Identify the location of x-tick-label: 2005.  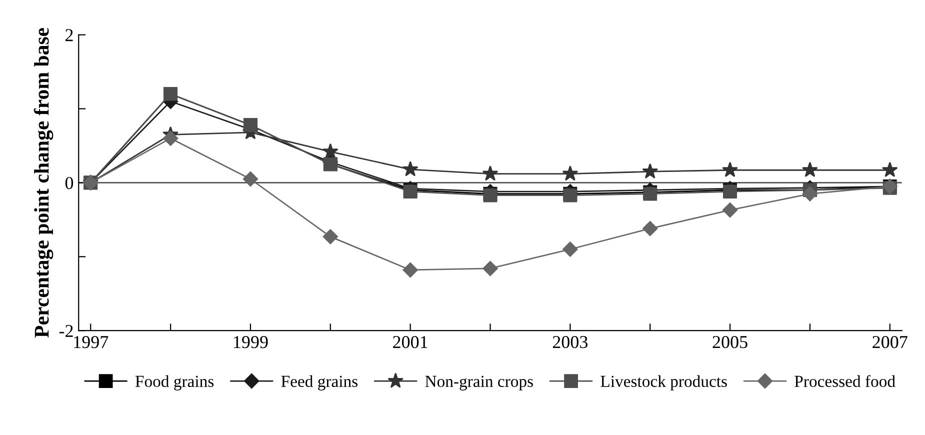
(730, 342).